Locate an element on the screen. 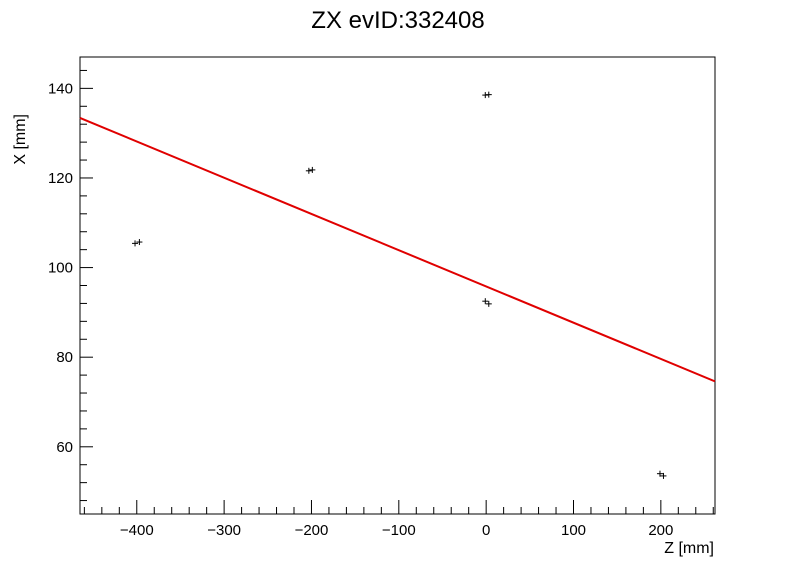 The height and width of the screenshot is (572, 796). x-tick-label: −200 is located at coordinates (312, 530).